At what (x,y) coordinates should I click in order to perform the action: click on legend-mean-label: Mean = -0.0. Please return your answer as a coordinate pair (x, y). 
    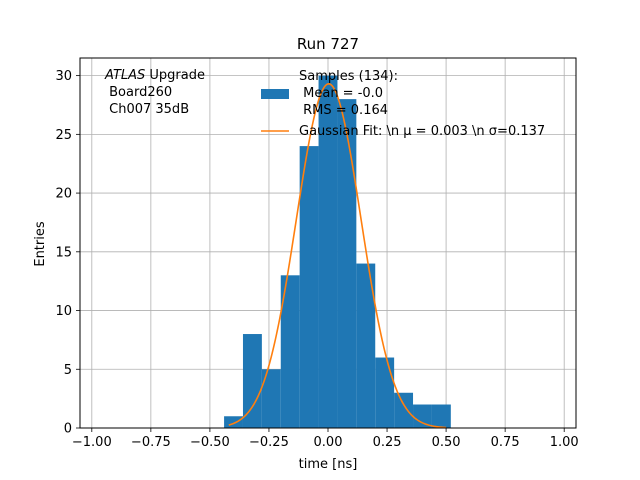
    Looking at the image, I should click on (341, 93).